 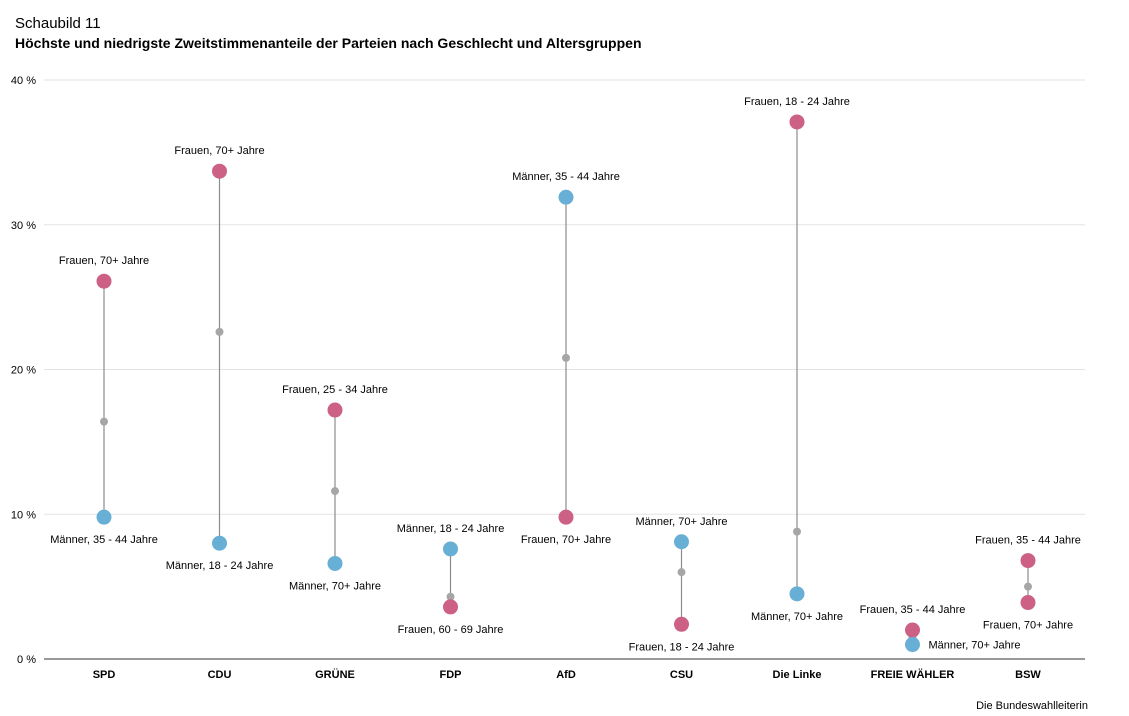 What do you see at coordinates (1032, 706) in the screenshot?
I see `source-note: Die Bundeswahlleiterin` at bounding box center [1032, 706].